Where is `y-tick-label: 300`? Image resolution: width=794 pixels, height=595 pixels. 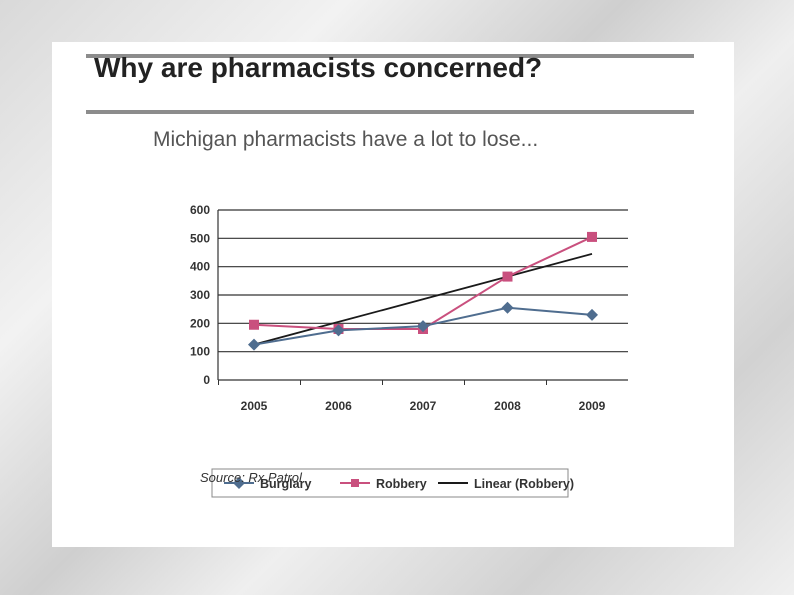 y-tick-label: 300 is located at coordinates (200, 295).